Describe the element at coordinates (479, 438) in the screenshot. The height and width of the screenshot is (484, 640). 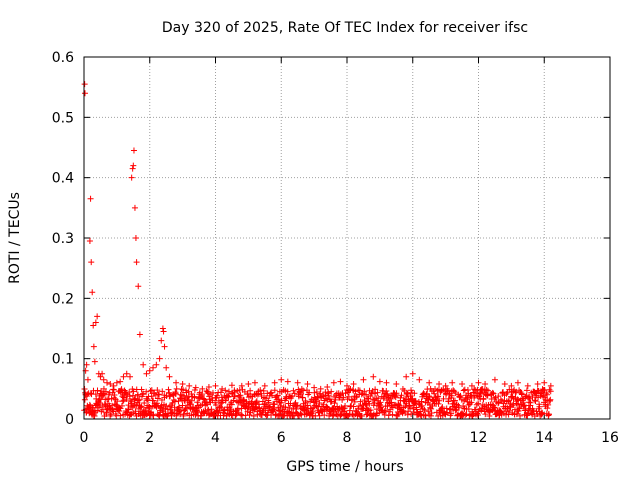
I see `x-tick-label: 12` at that location.